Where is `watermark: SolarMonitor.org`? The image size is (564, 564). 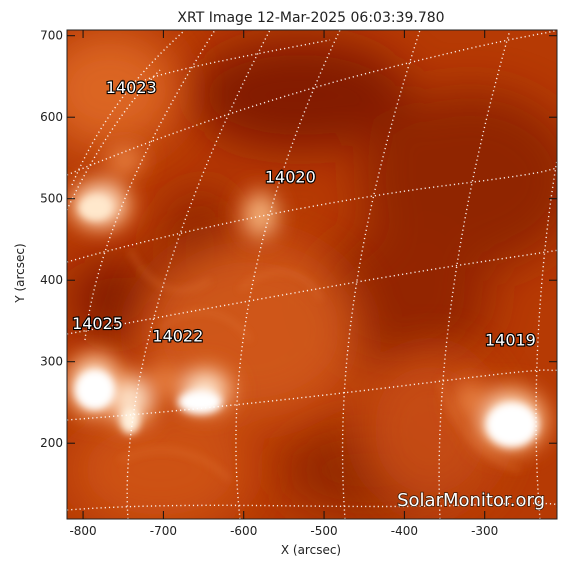
watermark: SolarMonitor.org is located at coordinates (471, 500).